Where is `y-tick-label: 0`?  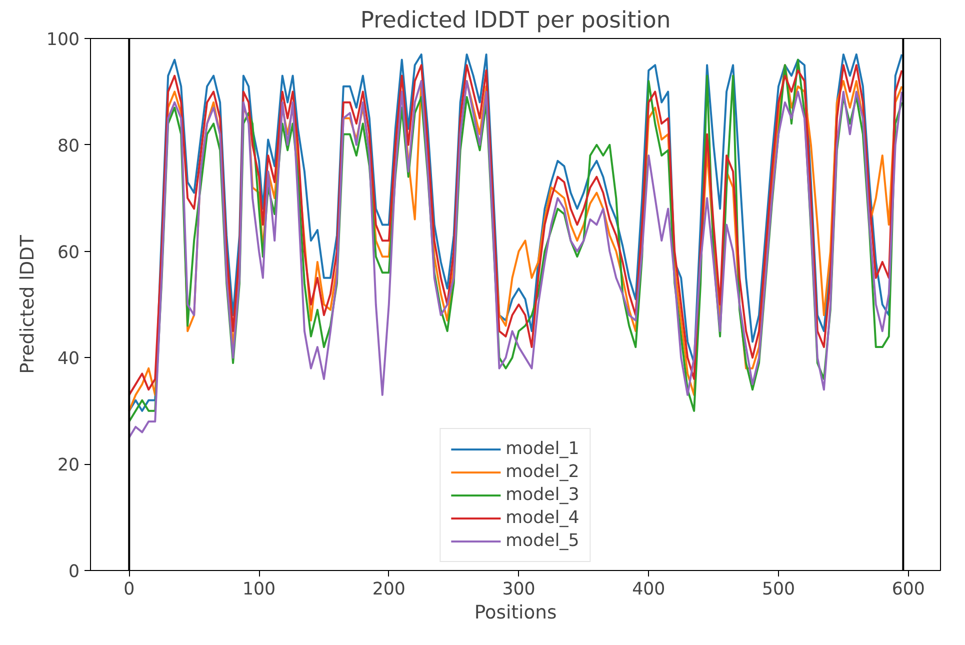 y-tick-label: 0 is located at coordinates (74, 572).